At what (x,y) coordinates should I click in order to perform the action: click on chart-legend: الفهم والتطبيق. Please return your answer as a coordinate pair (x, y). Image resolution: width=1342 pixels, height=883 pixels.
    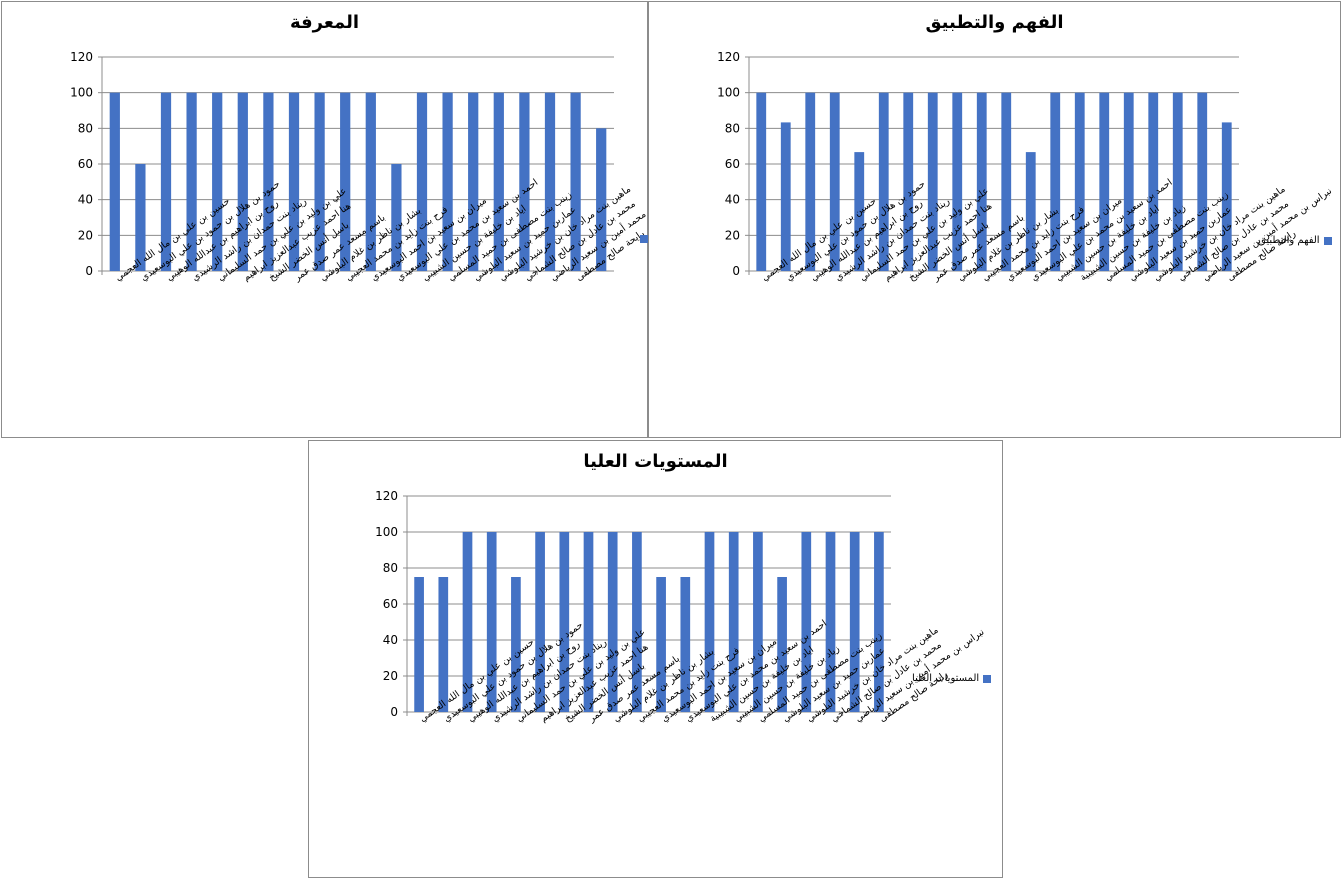
    Looking at the image, I should click on (1295, 240).